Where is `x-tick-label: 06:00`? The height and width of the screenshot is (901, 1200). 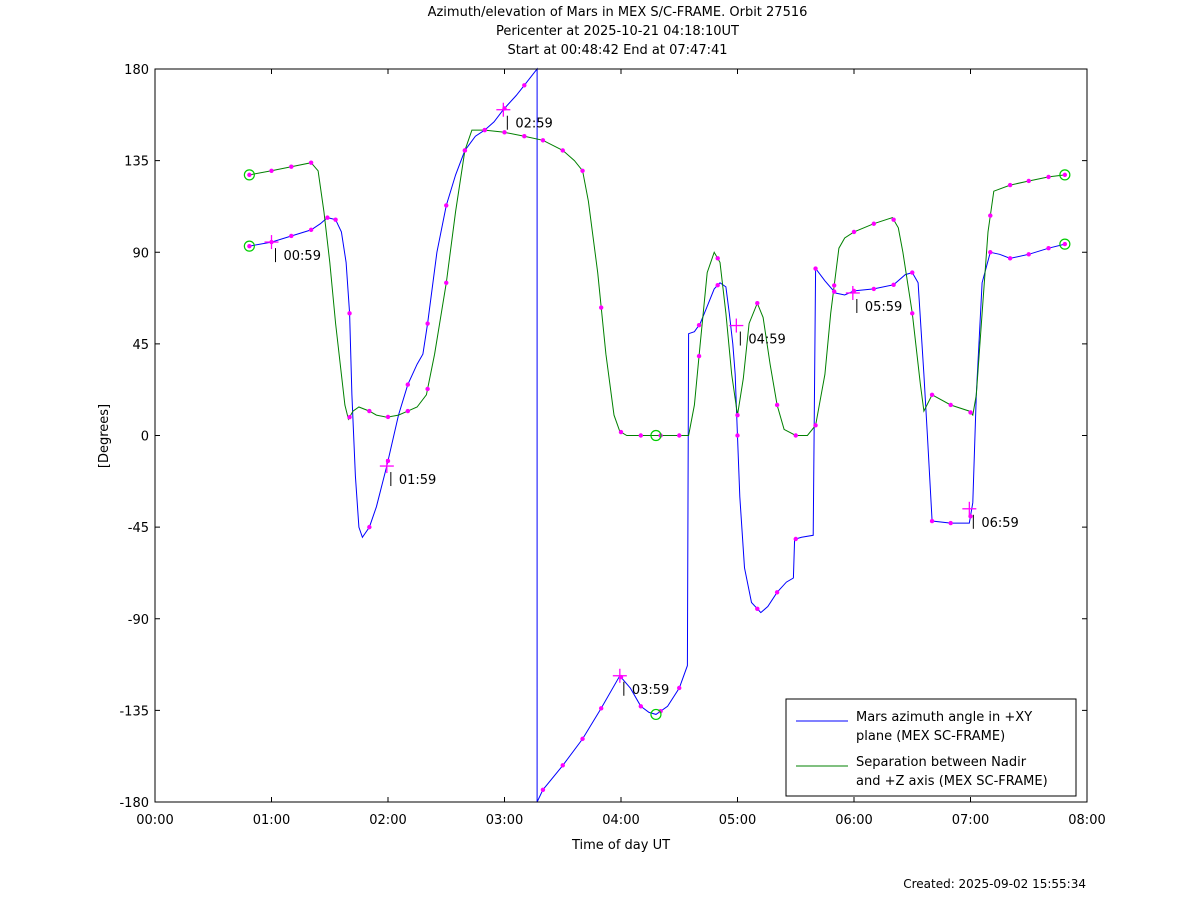 x-tick-label: 06:00 is located at coordinates (853, 820).